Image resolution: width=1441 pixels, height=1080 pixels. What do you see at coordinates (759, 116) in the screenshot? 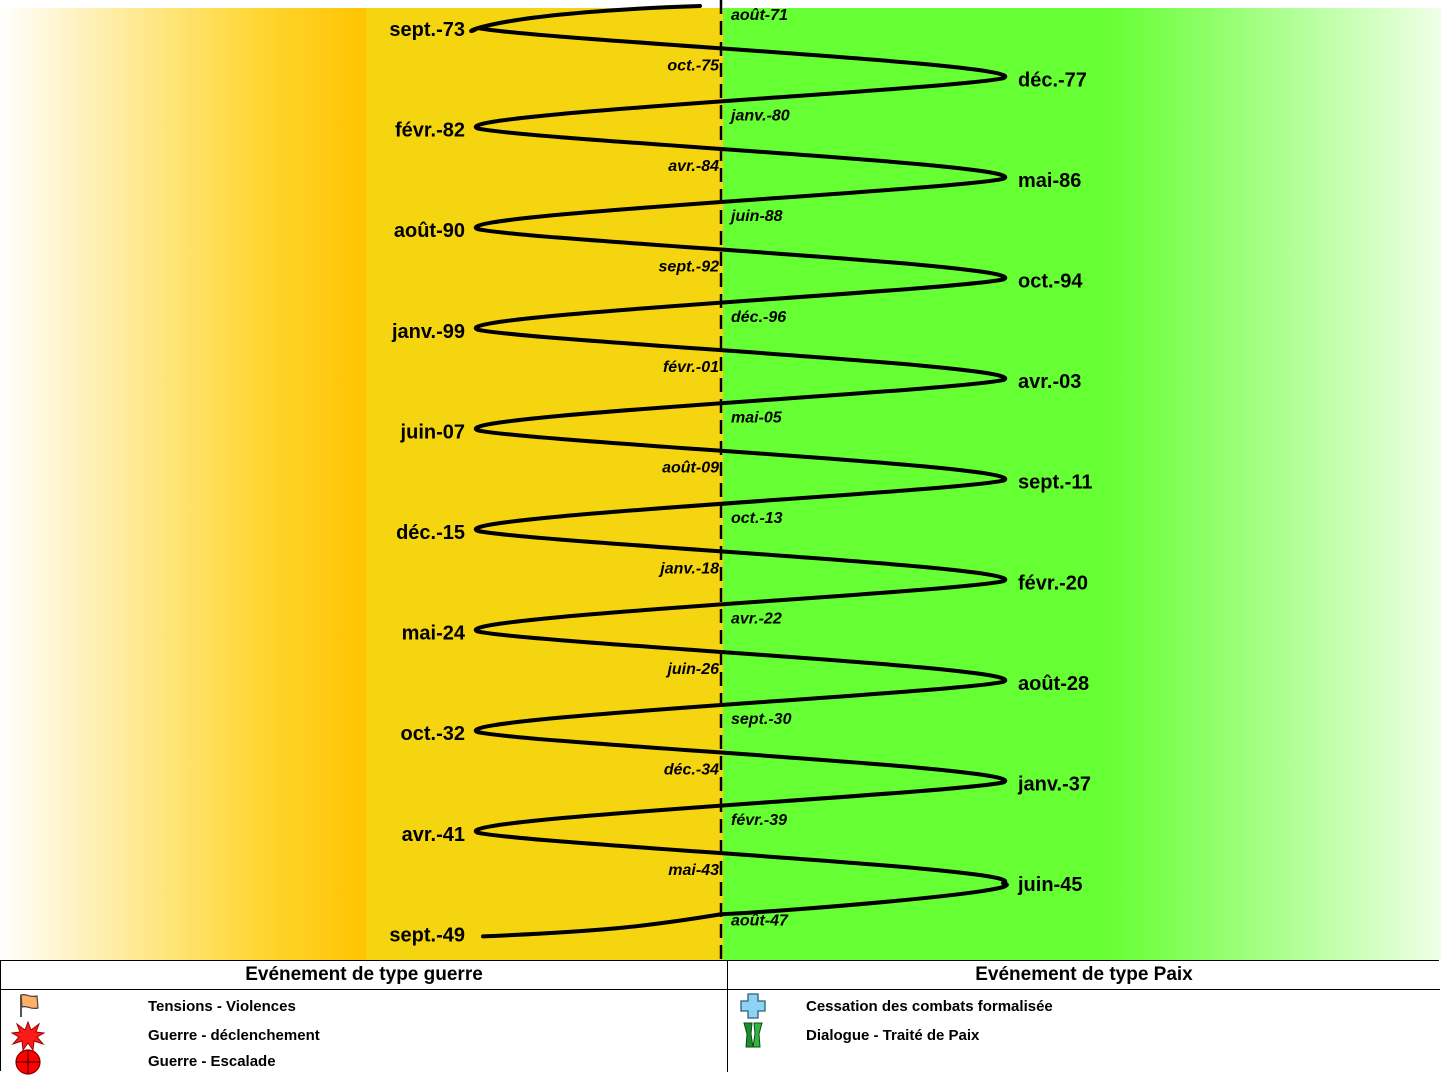
I see `center-date-label: janv.-80` at bounding box center [759, 116].